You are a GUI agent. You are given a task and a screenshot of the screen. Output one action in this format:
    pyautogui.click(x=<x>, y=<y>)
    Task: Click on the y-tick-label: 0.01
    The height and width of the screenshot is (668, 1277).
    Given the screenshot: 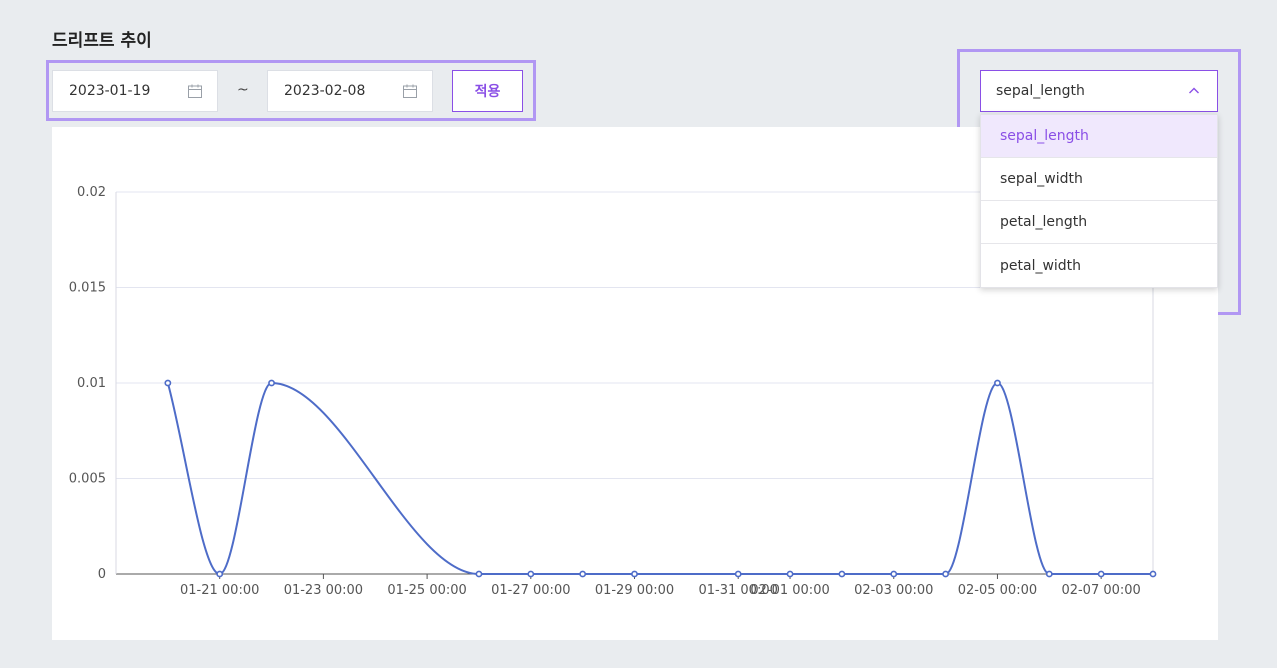 What is the action you would take?
    pyautogui.click(x=91, y=383)
    